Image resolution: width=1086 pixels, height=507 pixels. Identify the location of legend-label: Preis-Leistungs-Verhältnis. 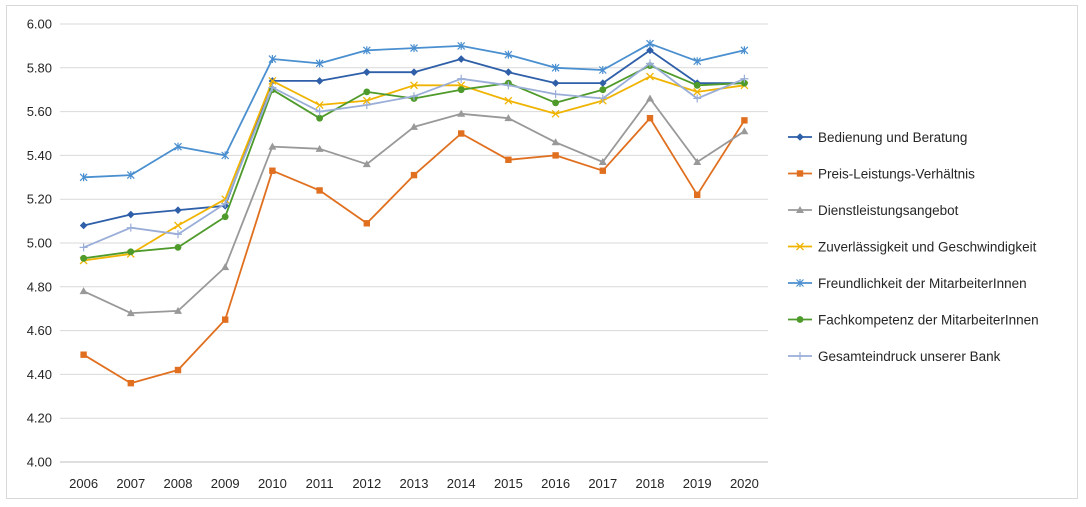
(896, 174).